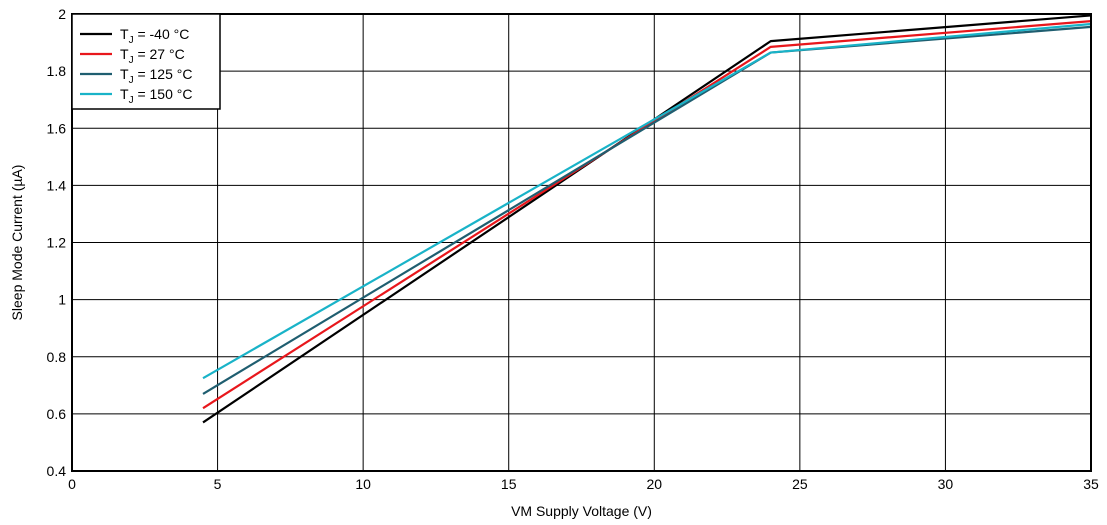 The image size is (1107, 525). Describe the element at coordinates (57, 471) in the screenshot. I see `y-tick-label: 0.4` at that location.